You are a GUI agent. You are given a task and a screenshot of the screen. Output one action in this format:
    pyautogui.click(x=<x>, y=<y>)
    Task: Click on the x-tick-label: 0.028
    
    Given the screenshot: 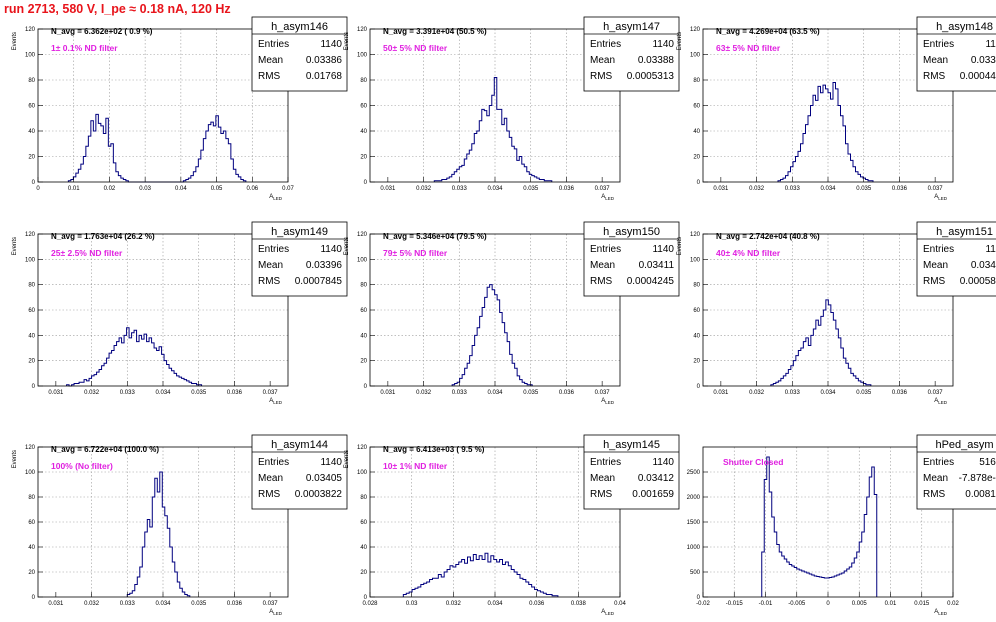 What is the action you would take?
    pyautogui.click(x=370, y=604)
    